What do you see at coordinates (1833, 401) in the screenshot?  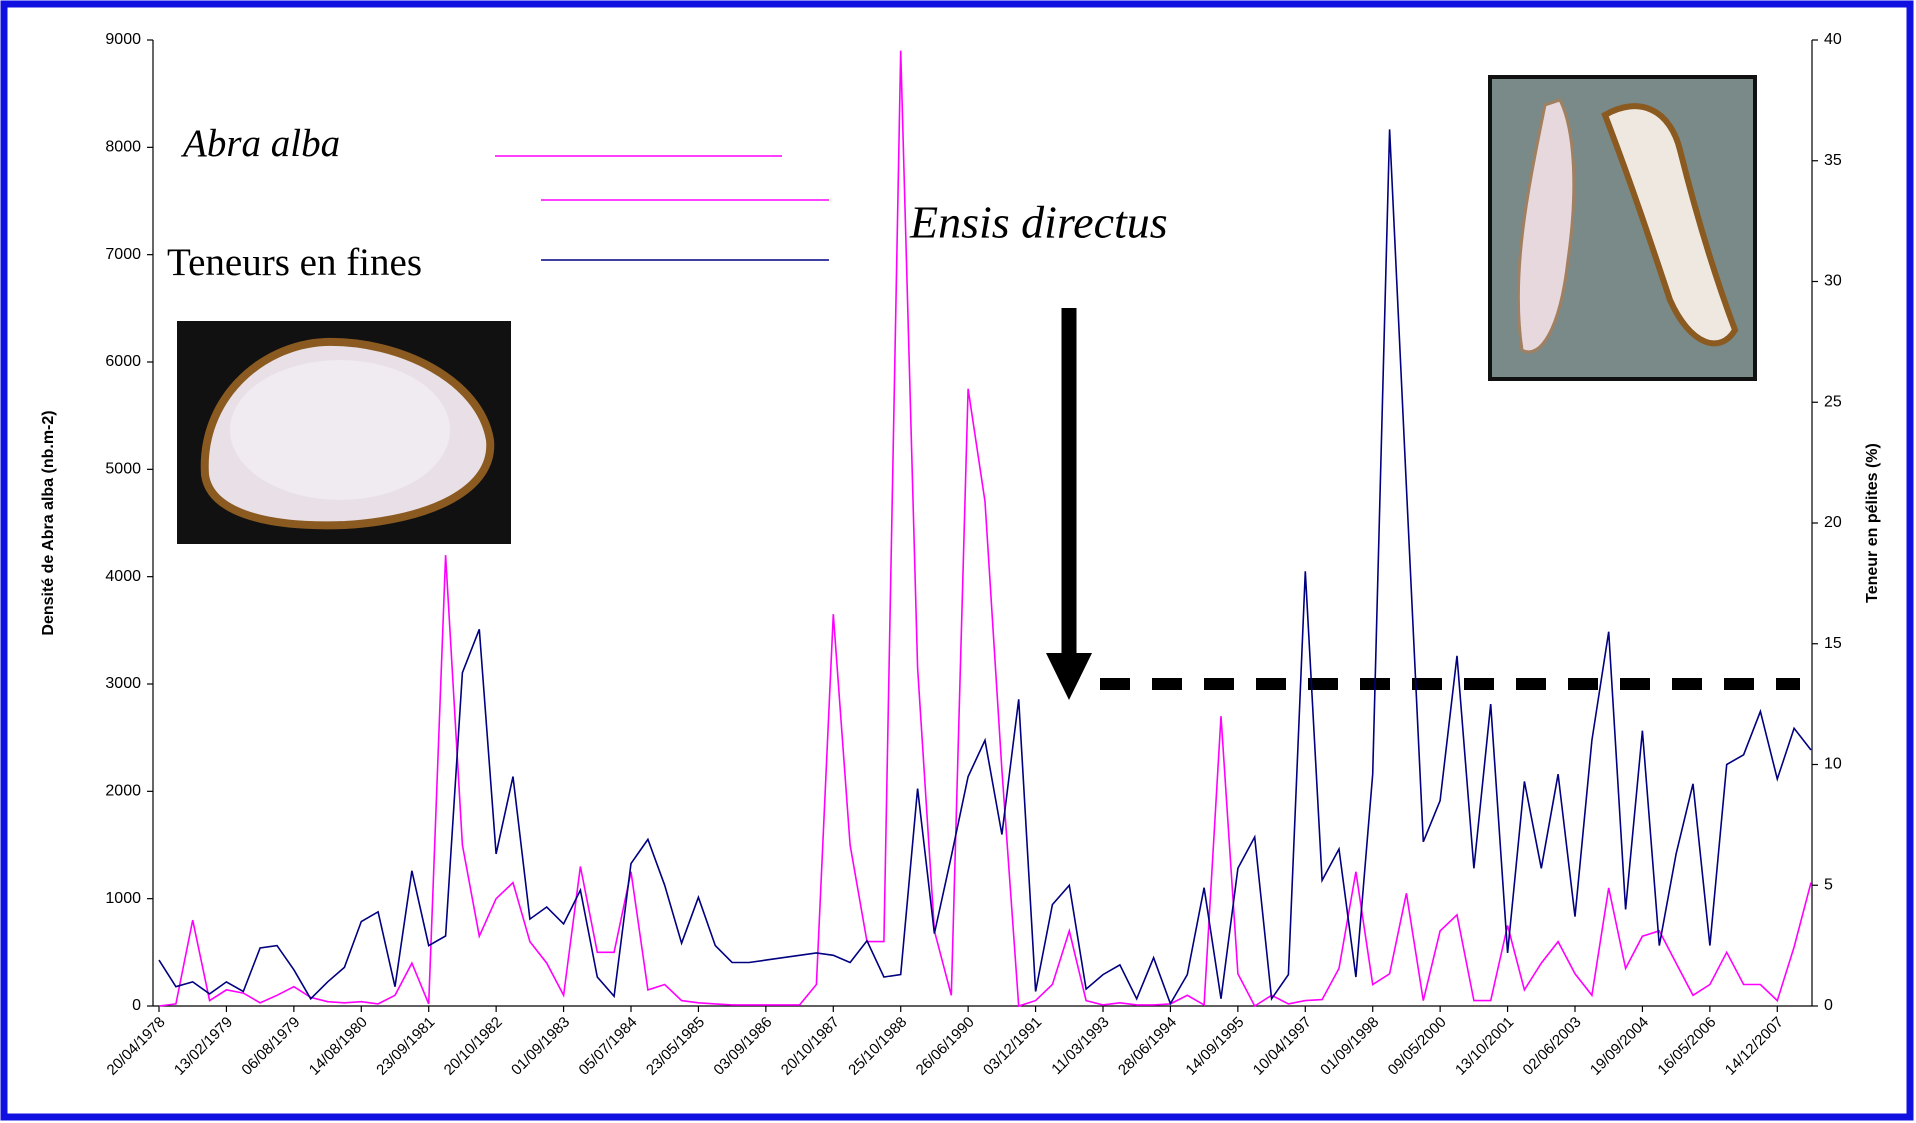 I see `y2-tick-label: 25` at bounding box center [1833, 401].